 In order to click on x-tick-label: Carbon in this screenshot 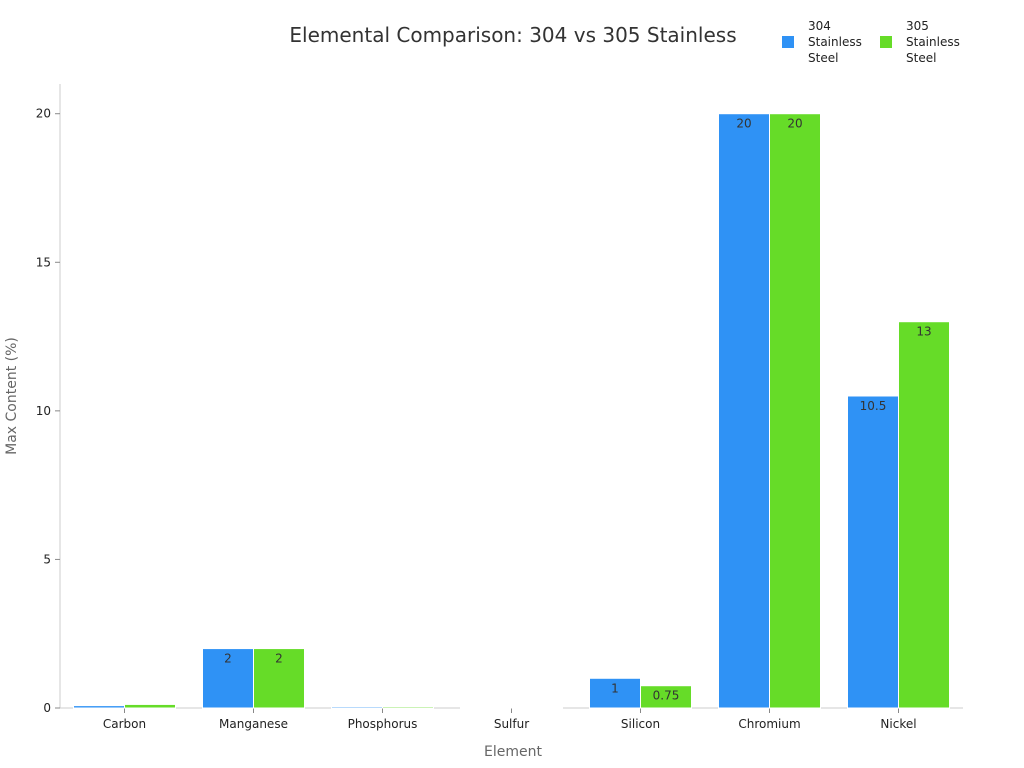, I will do `click(124, 724)`.